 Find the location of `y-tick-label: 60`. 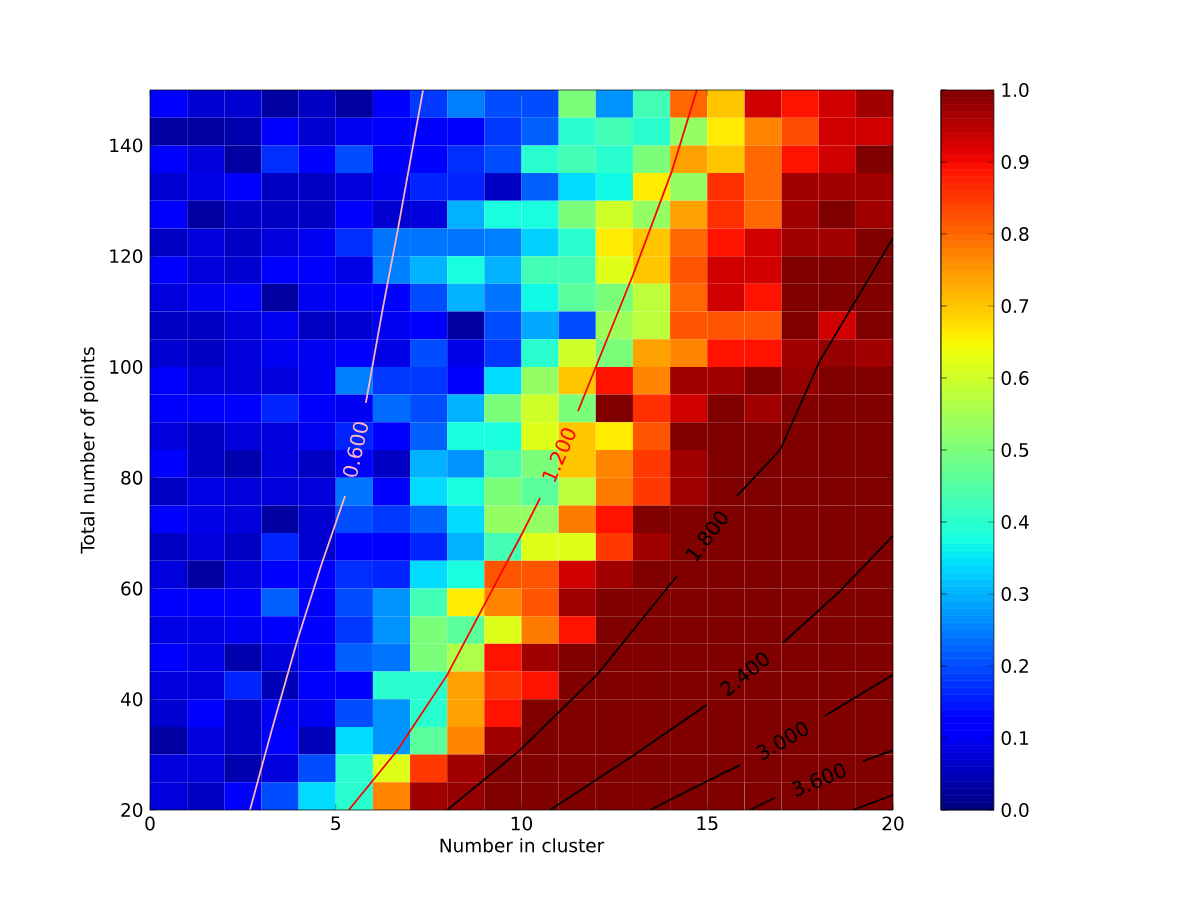

y-tick-label: 60 is located at coordinates (132, 588).